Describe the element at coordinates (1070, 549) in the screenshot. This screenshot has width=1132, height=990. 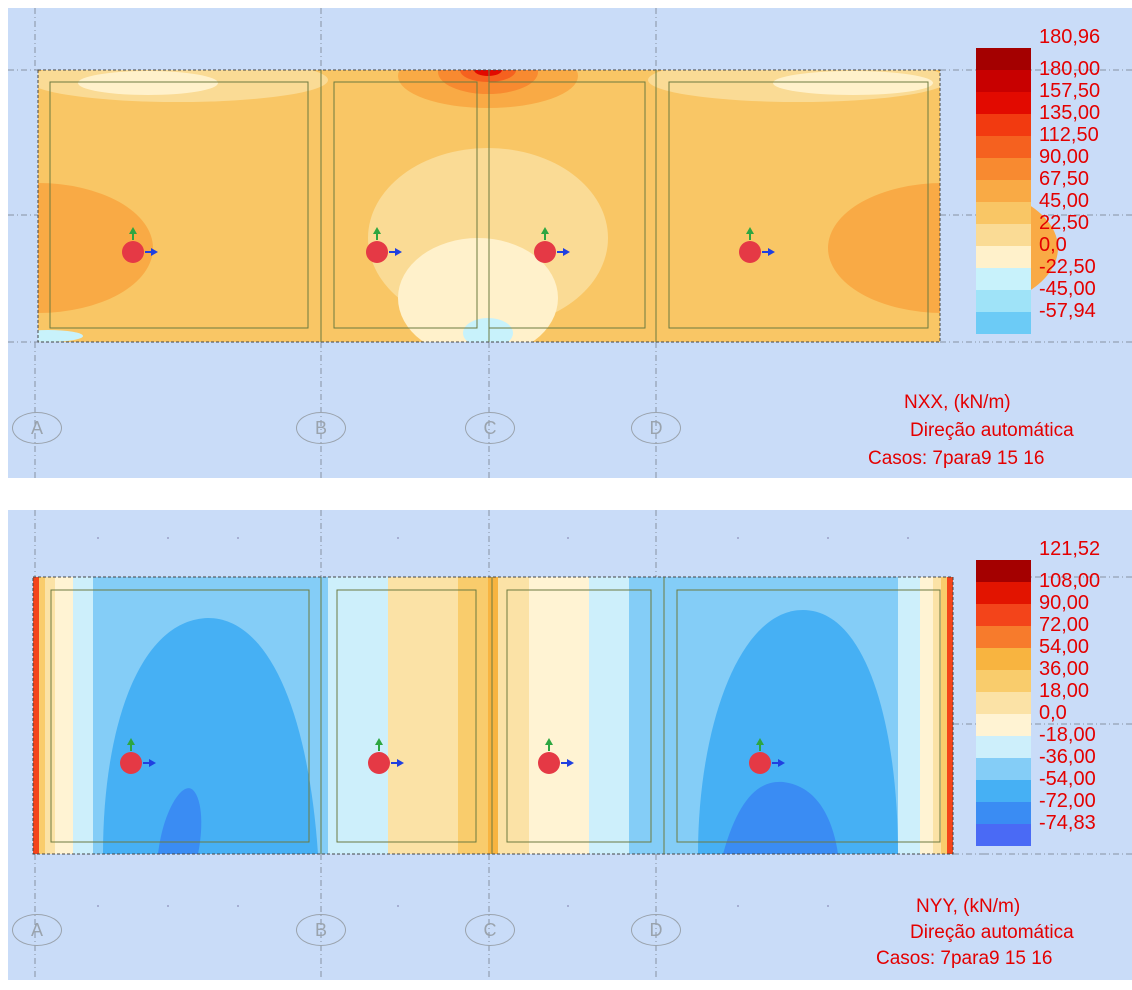
I see `legend-label: 121,52` at that location.